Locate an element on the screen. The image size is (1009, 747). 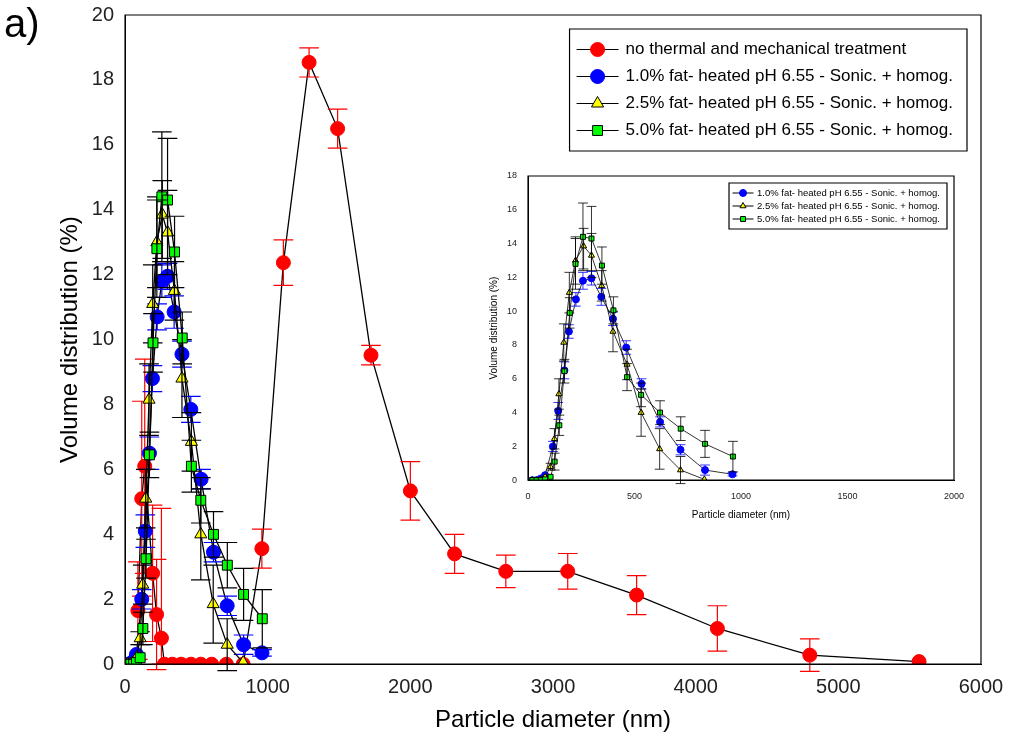
text: a) is located at coordinates (22, 23).